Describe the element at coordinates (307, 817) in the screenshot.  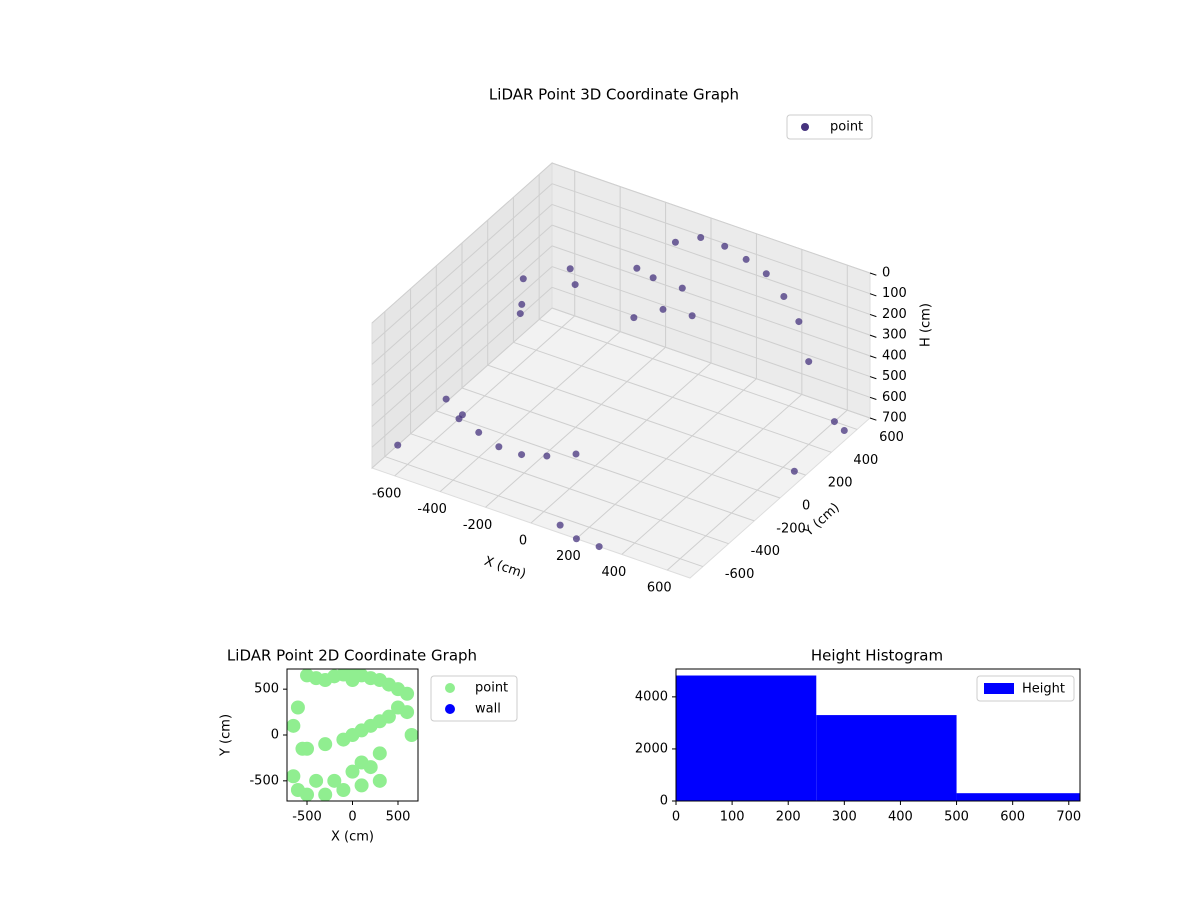
I see `x-tick-label: -500` at that location.